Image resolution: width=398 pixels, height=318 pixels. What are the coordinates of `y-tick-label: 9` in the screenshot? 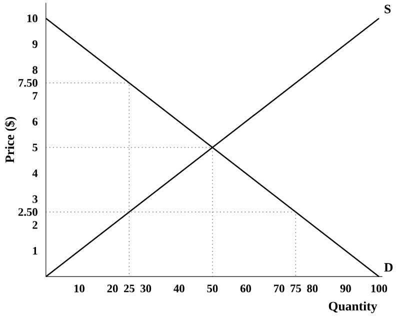 It's located at (35, 44).